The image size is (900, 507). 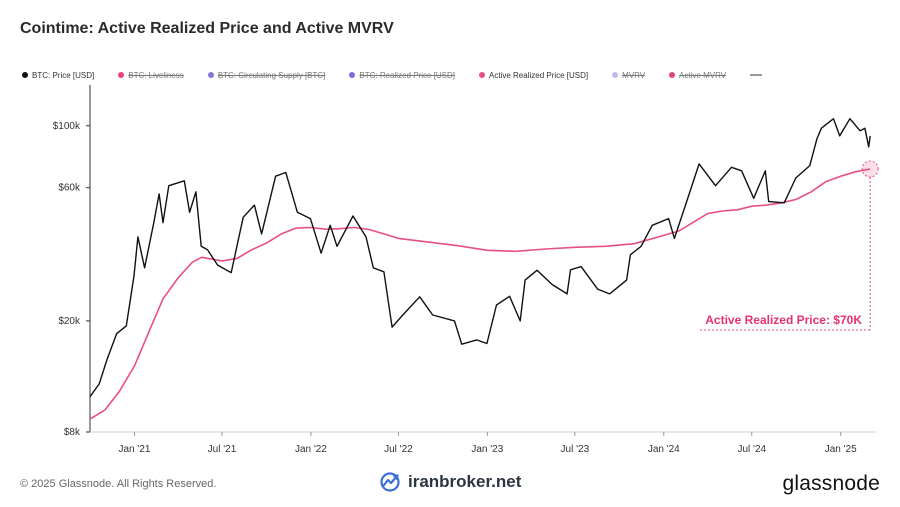 What do you see at coordinates (841, 449) in the screenshot?
I see `x-tick-label: Jan '25` at bounding box center [841, 449].